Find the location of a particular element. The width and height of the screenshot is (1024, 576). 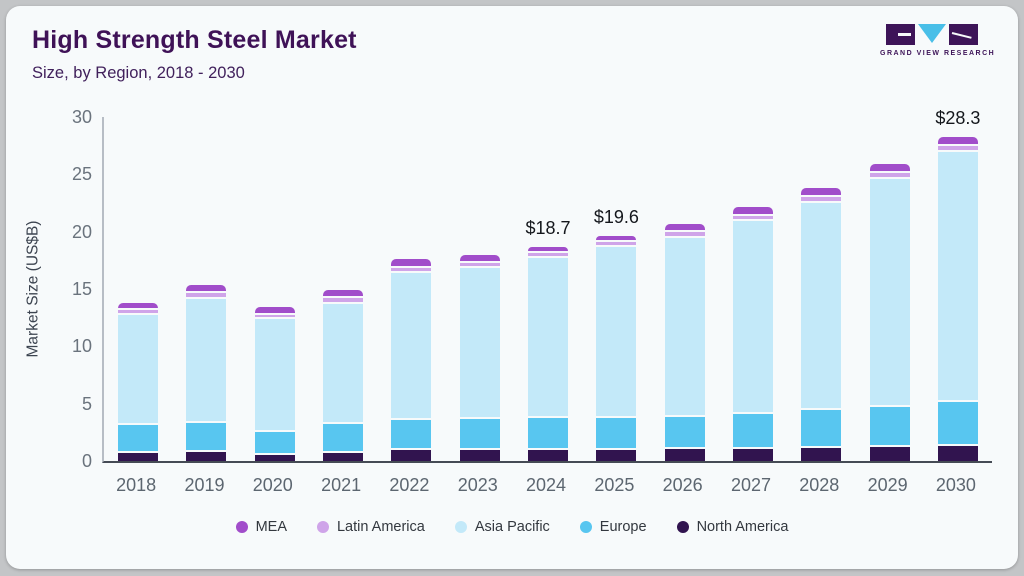

segment-europe-2024 is located at coordinates (548, 432).